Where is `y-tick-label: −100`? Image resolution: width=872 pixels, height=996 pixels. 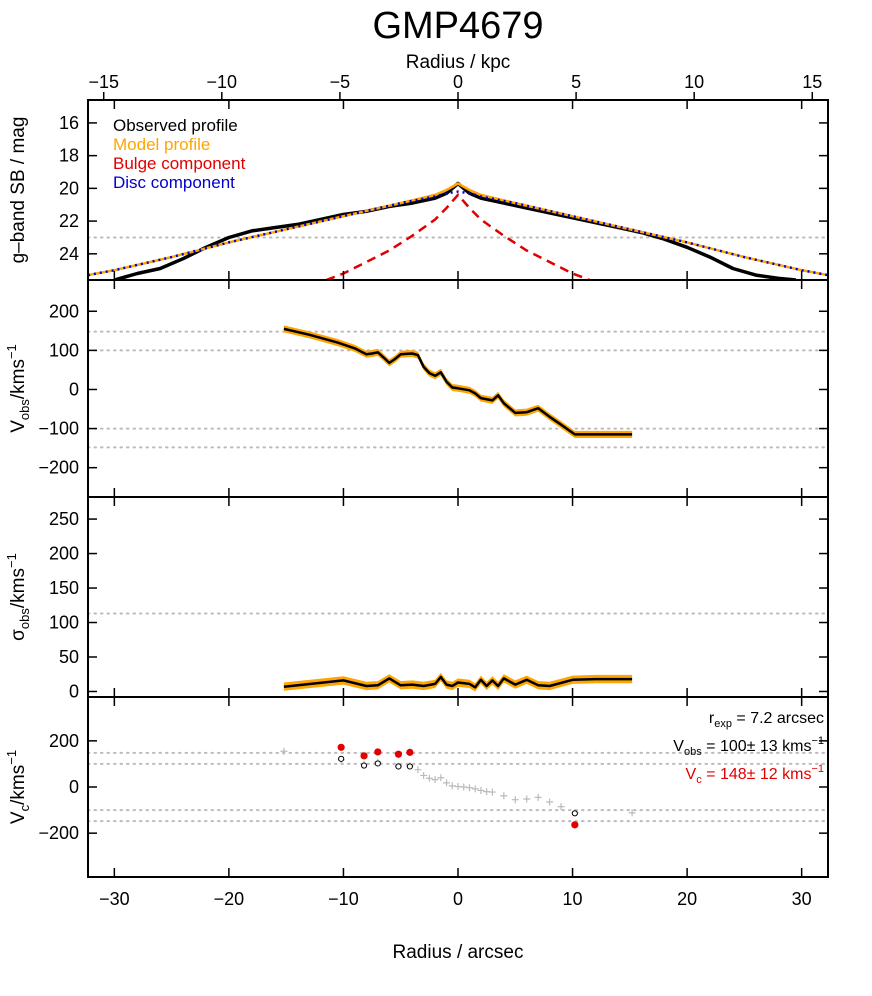
y-tick-label: −100 is located at coordinates (58, 429).